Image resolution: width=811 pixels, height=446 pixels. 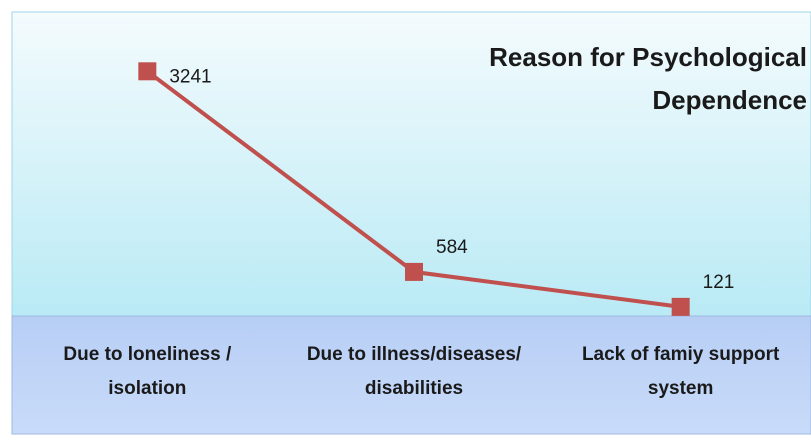 What do you see at coordinates (680, 371) in the screenshot?
I see `x-tick-label: Lack of famiy support system` at bounding box center [680, 371].